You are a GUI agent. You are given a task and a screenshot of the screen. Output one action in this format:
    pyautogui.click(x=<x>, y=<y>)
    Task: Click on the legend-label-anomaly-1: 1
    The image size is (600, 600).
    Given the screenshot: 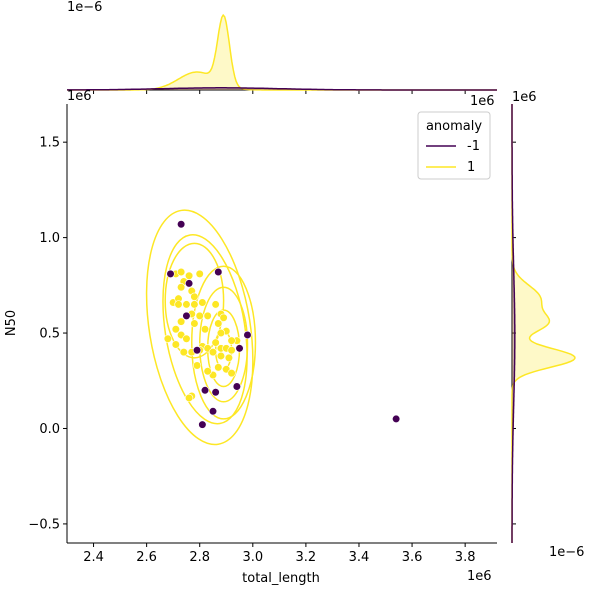 What is the action you would take?
    pyautogui.click(x=471, y=167)
    